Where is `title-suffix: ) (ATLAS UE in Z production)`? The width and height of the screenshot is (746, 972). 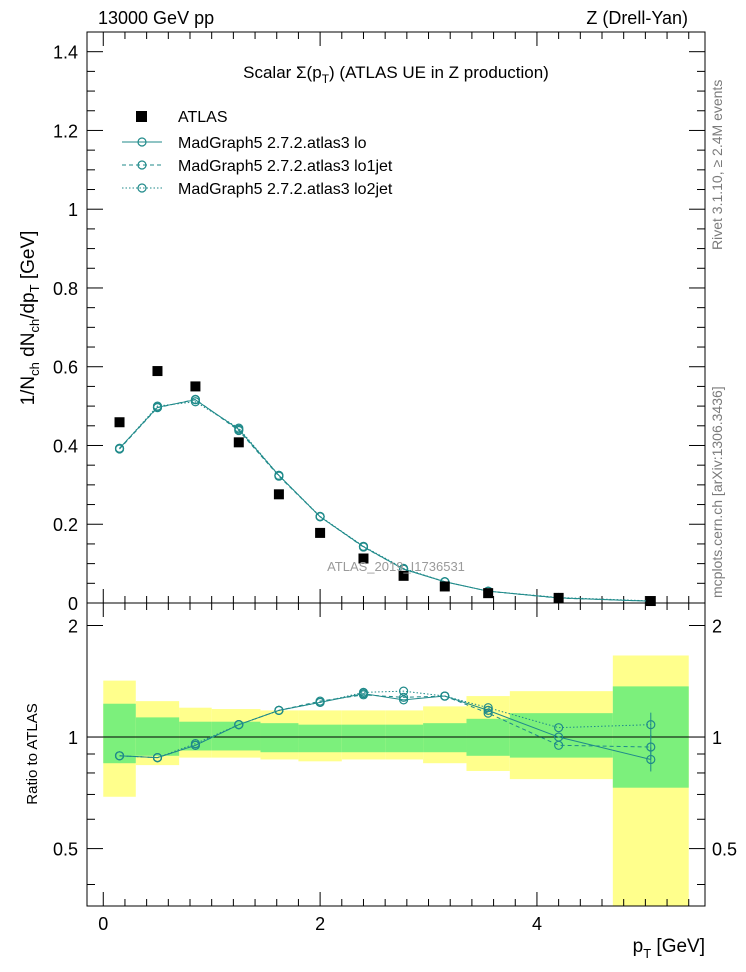
title-suffix: ) (ATLAS UE in Z production) is located at coordinates (439, 72).